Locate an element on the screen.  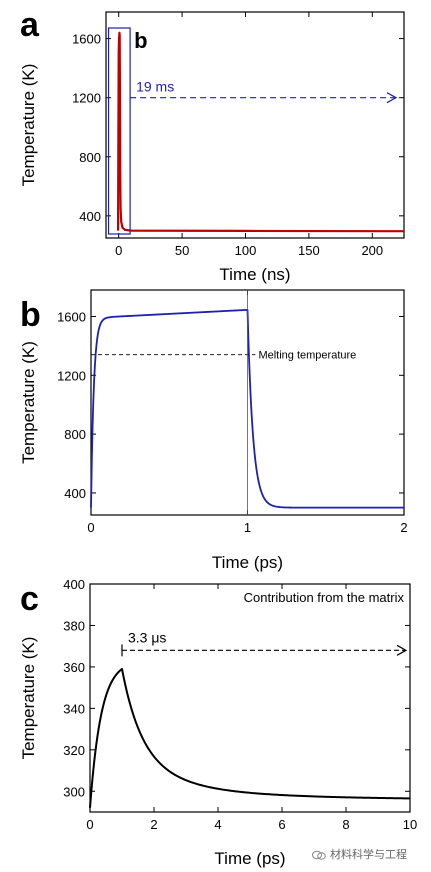
panel-a-inset-box is located at coordinates (119, 131).